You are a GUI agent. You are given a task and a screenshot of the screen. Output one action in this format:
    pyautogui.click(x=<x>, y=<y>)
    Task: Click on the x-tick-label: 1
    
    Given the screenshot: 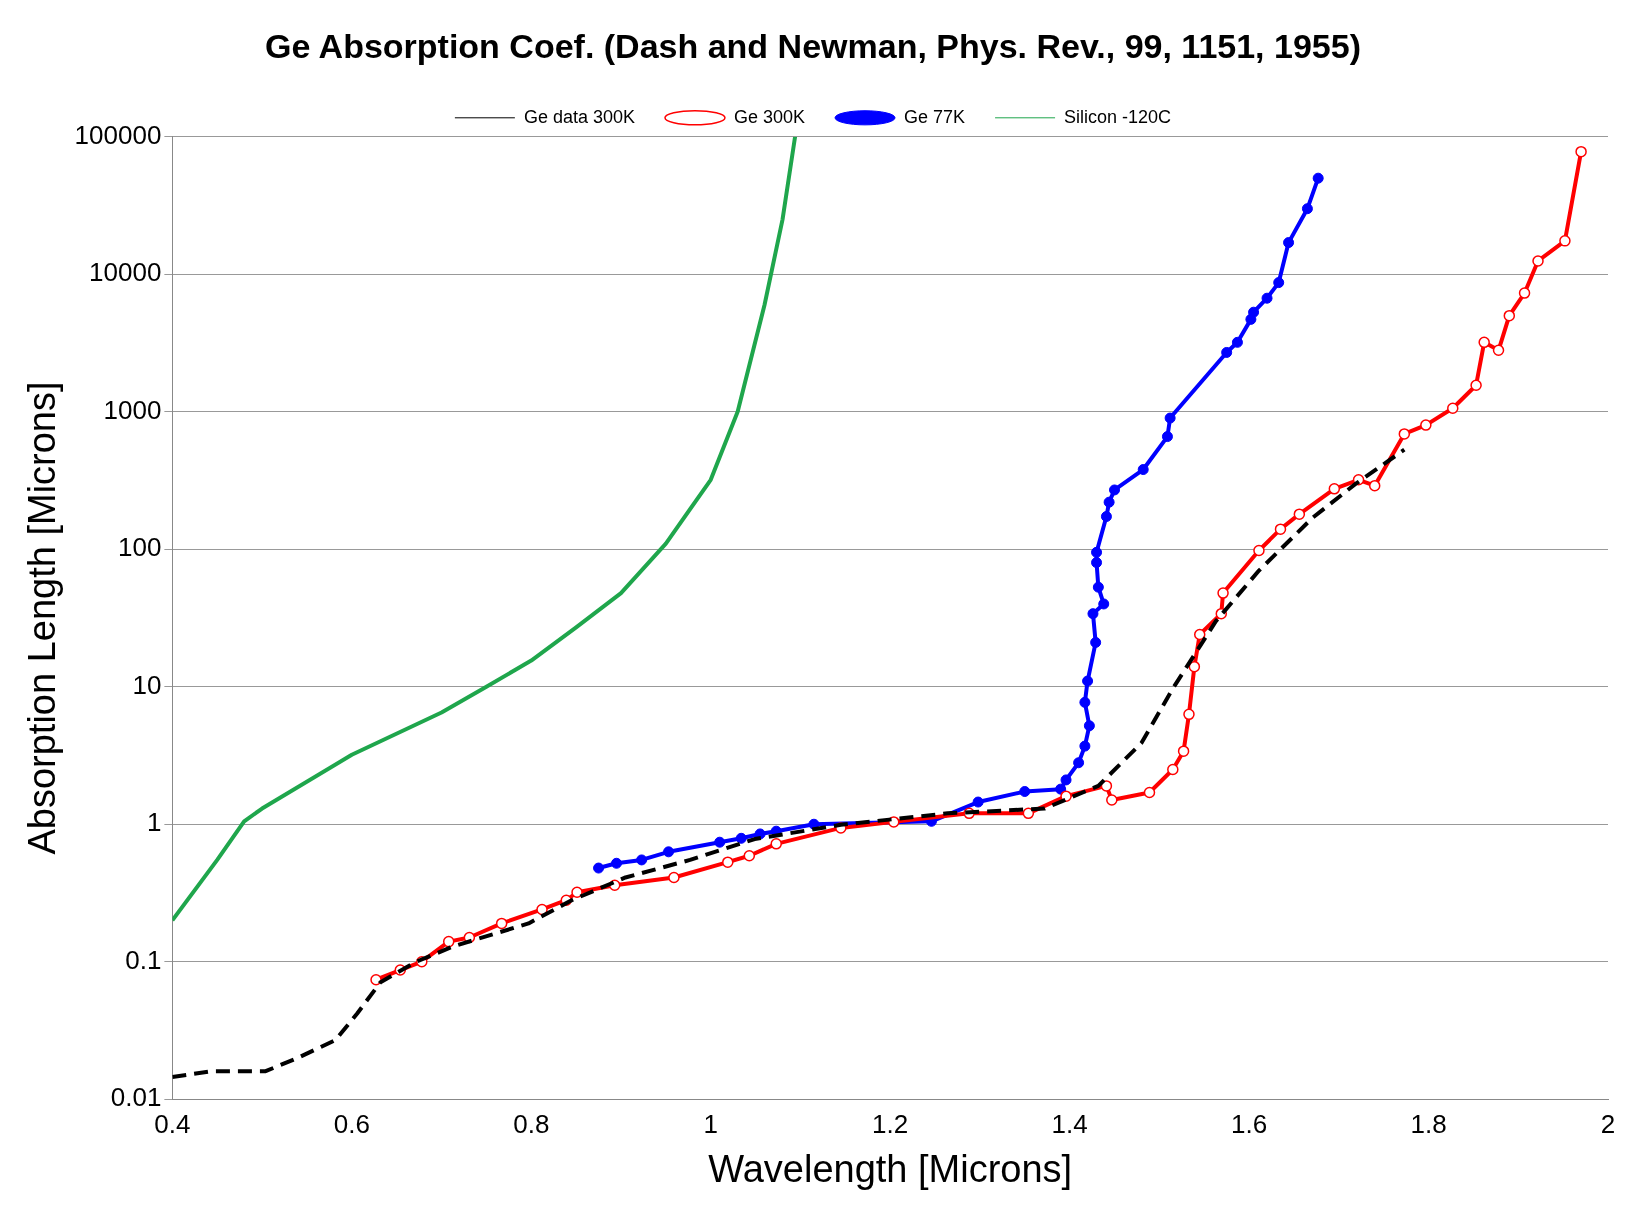 What is the action you would take?
    pyautogui.click(x=710, y=1123)
    